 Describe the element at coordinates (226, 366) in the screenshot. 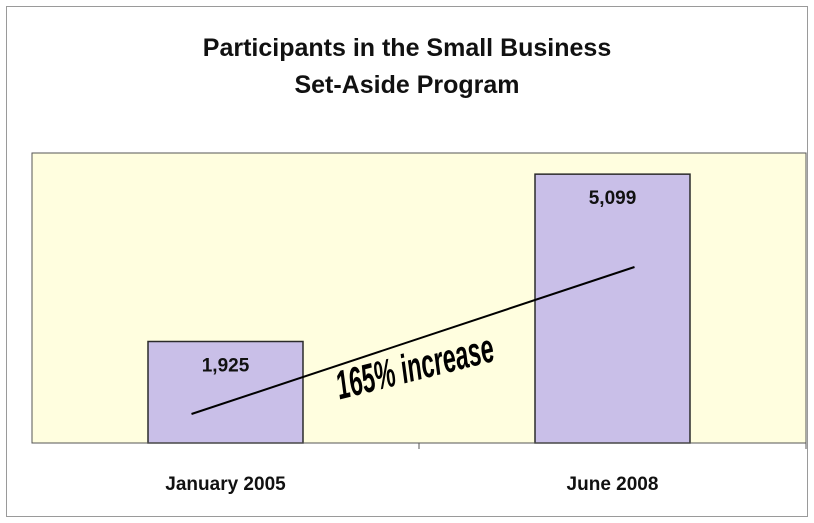

I see `bar-value-label-0: 1,925` at that location.